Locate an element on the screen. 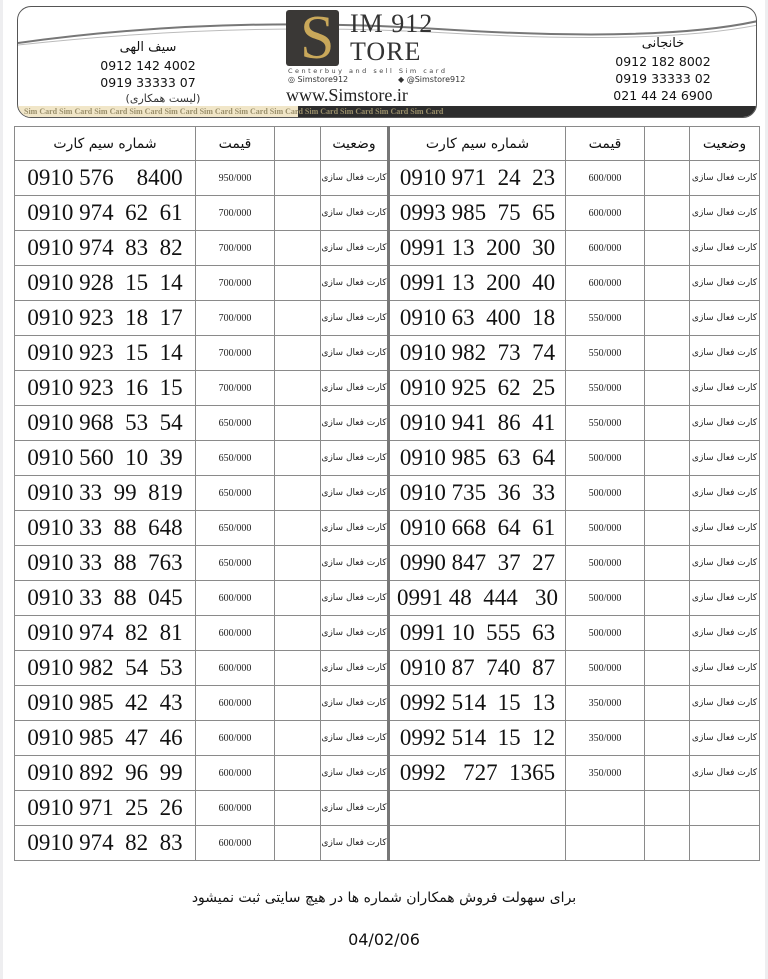 The image size is (768, 979). price is located at coordinates (605, 843).